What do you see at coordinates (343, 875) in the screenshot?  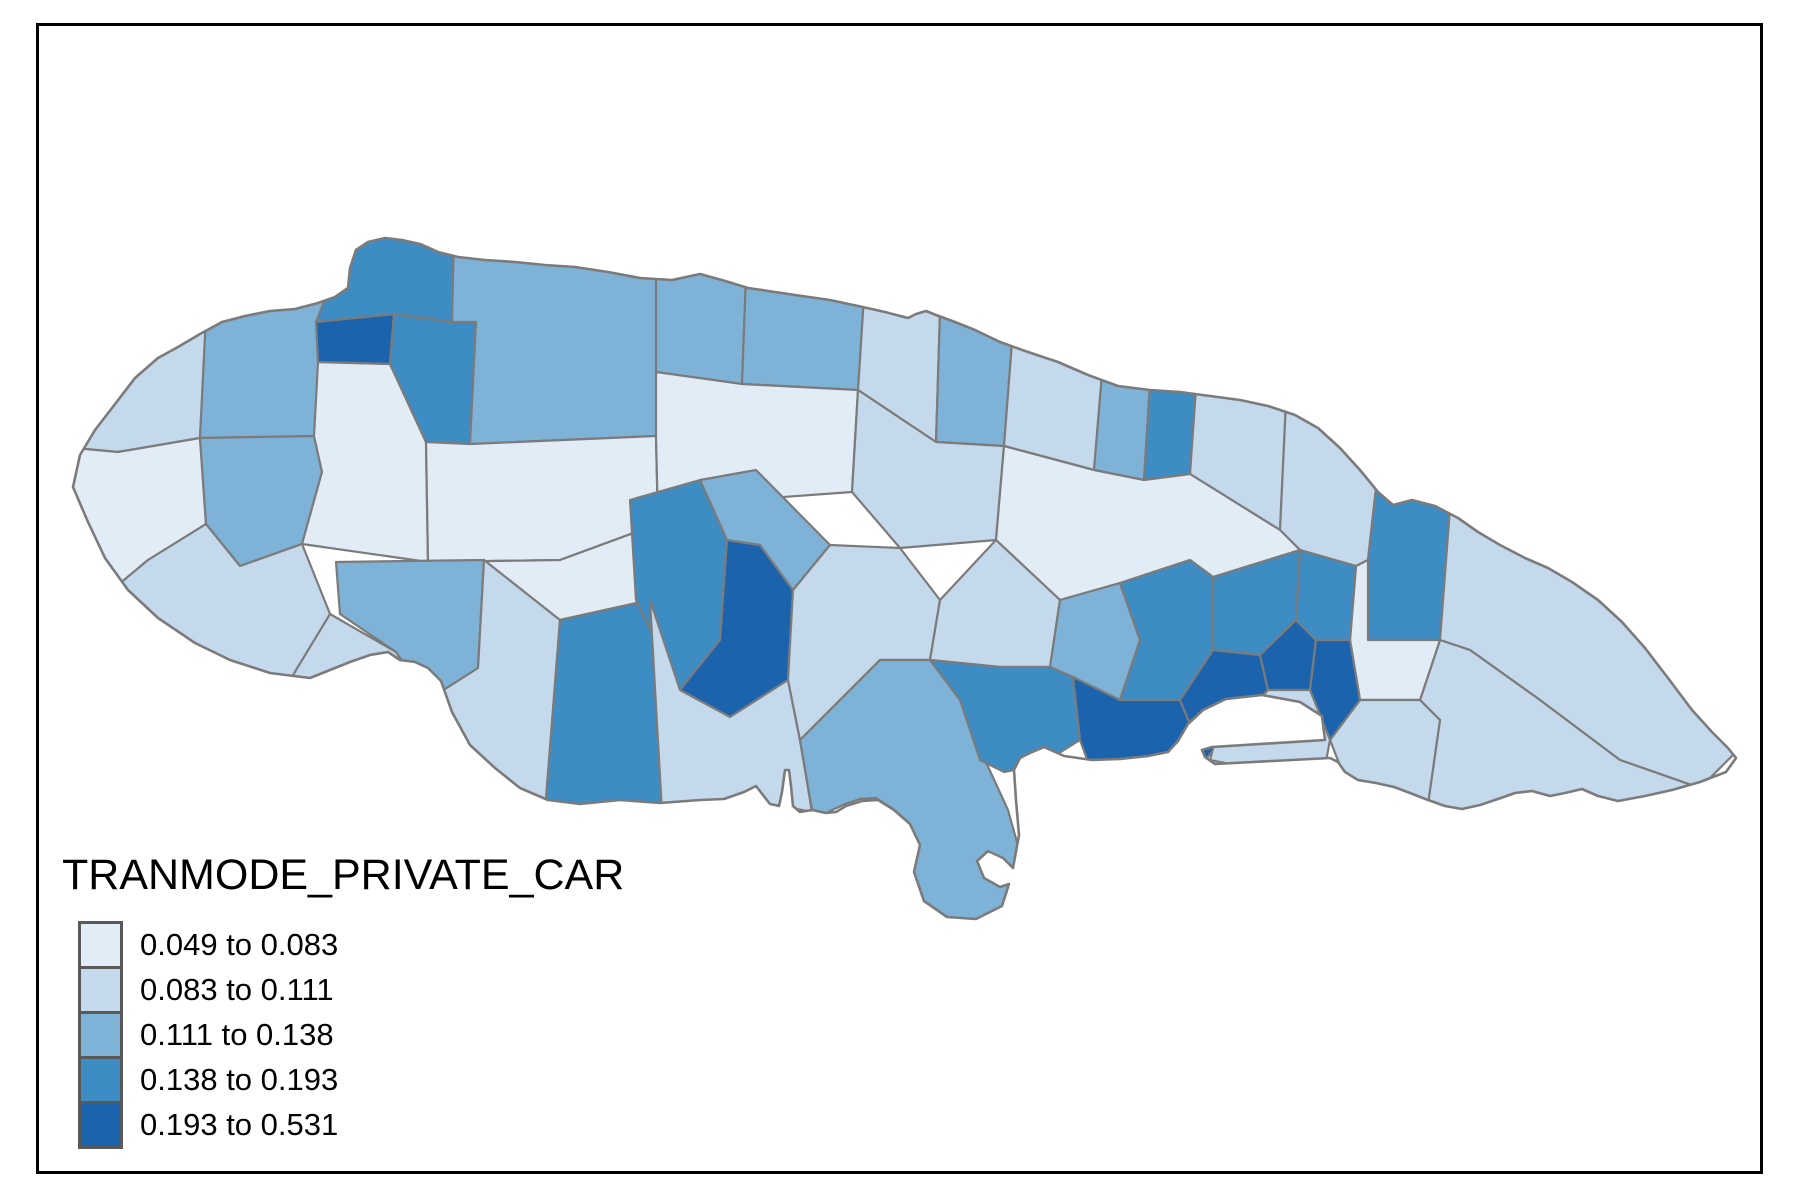 I see `legend-title: TRANMODE_PRIVATE_CAR` at bounding box center [343, 875].